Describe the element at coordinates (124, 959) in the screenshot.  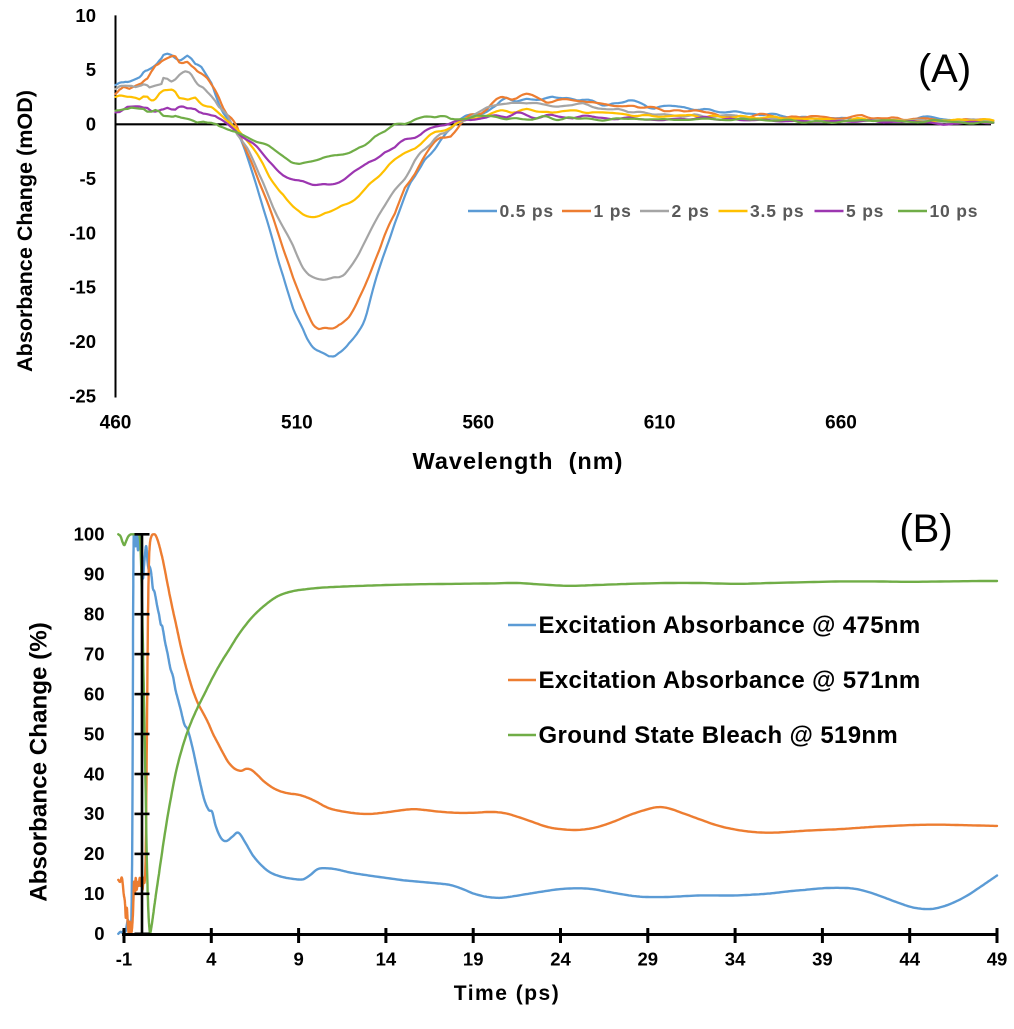
I see `svg-text: -1` at that location.